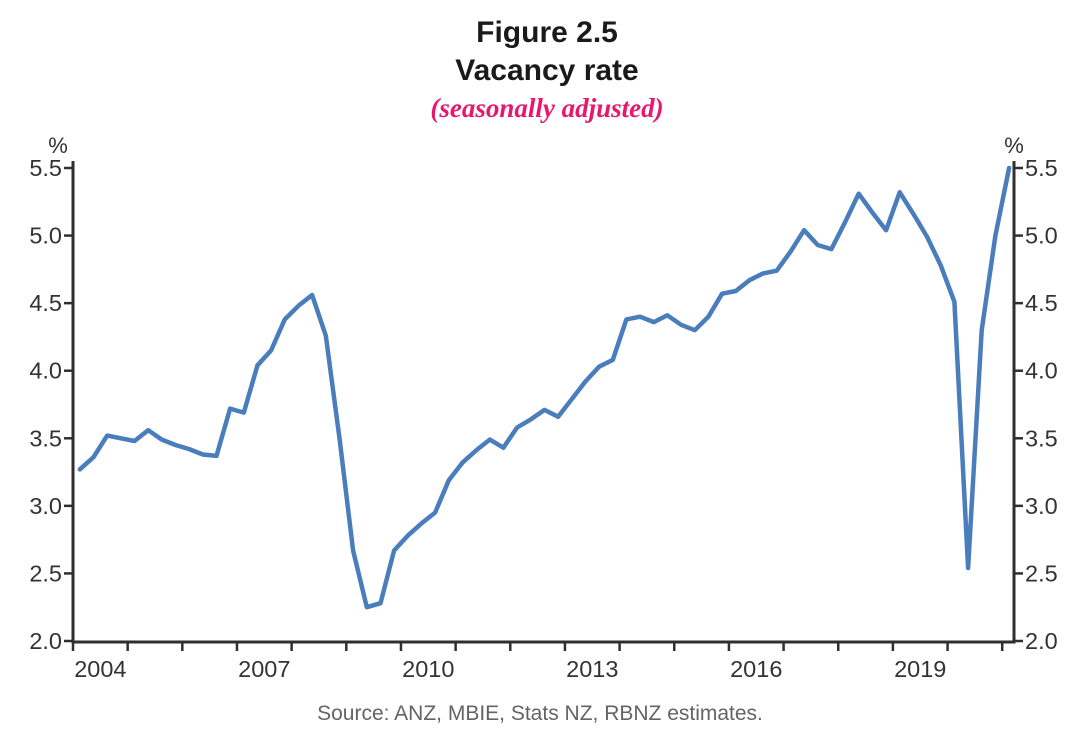  I want to click on x-tick-label-year: 2016, so click(756, 669).